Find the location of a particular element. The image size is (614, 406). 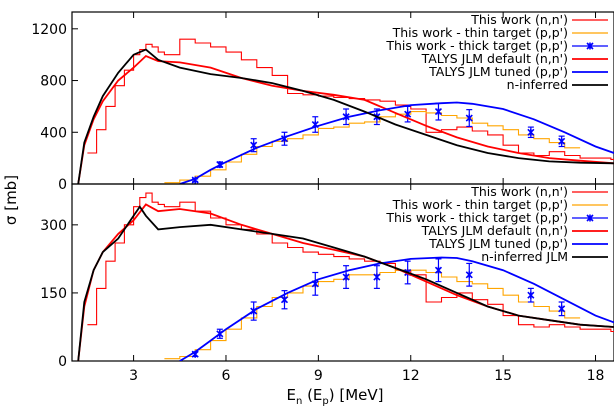

y-tick-label: 1200 is located at coordinates (49, 30).